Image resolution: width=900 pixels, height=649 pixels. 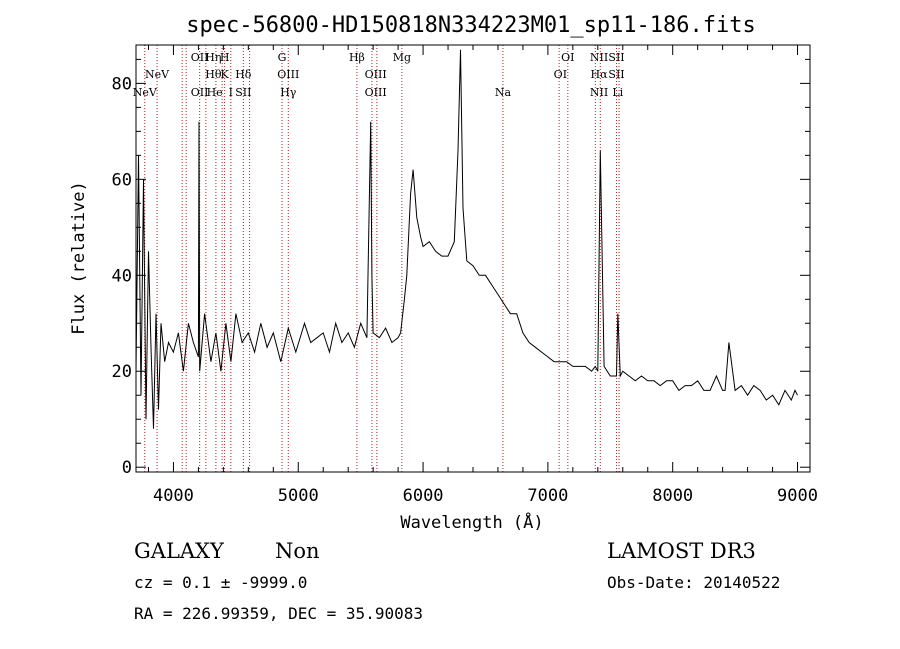 What do you see at coordinates (681, 551) in the screenshot?
I see `survey-name: LAMOST DR3` at bounding box center [681, 551].